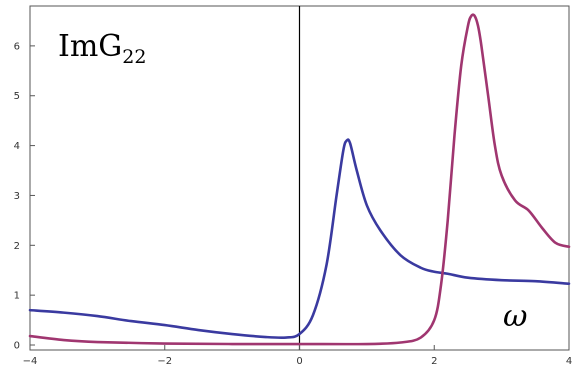 The height and width of the screenshot is (373, 575). I want to click on y-tick-label: 4, so click(17, 146).